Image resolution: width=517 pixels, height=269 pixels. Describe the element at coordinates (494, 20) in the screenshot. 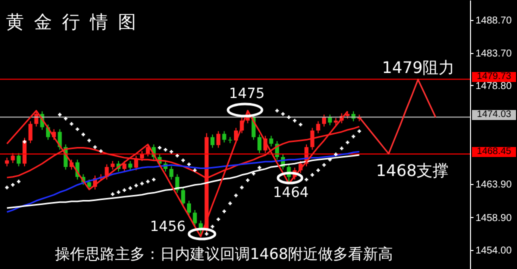

I see `y-tick-label: 1488.70` at that location.